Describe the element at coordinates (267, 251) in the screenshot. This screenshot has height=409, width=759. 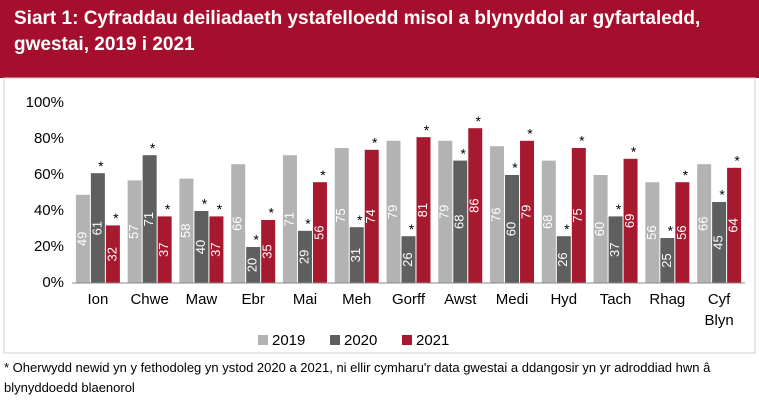
I see `value-label: 35` at that location.